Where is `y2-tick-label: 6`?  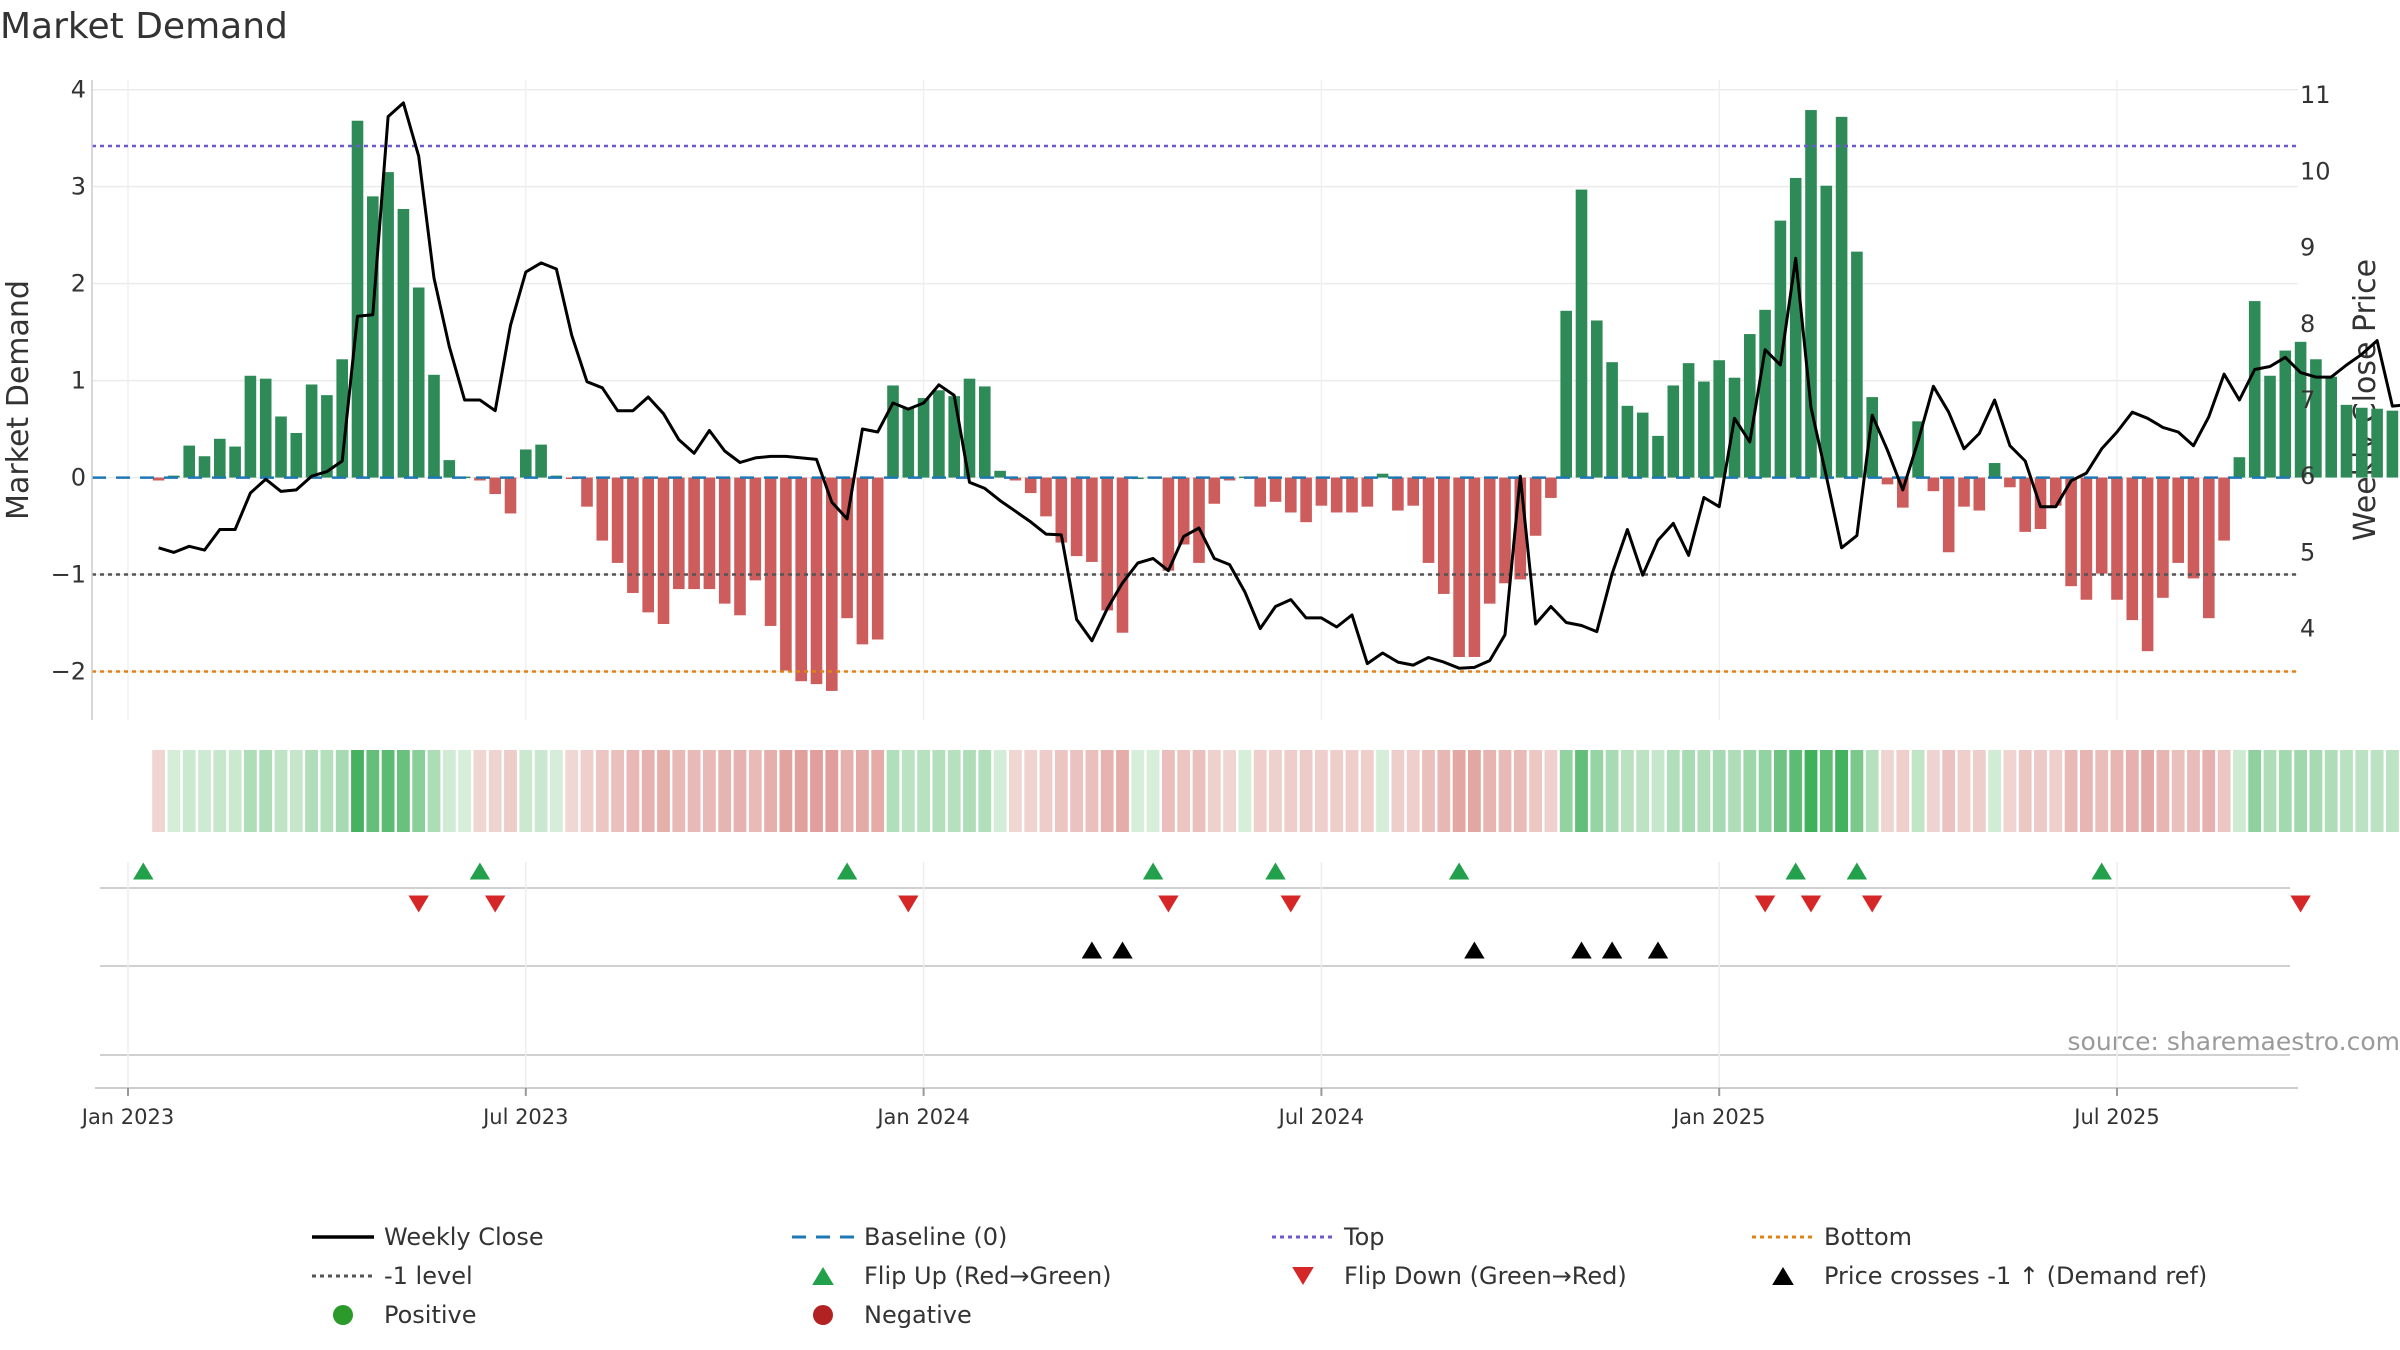 y2-tick-label: 6 is located at coordinates (2307, 476).